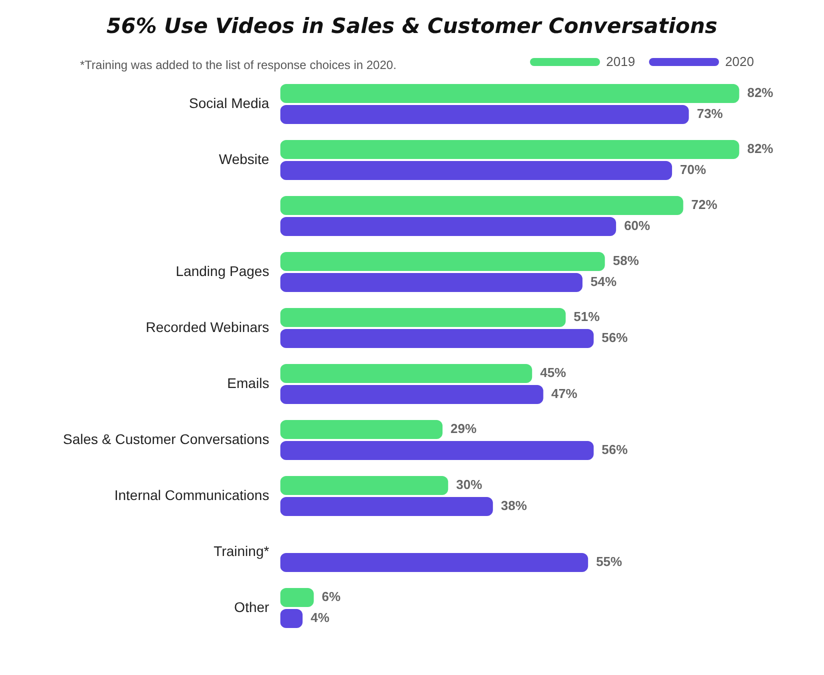  I want to click on chart-title: 56% Use Videos in Sales & Customer Conversations, so click(412, 26).